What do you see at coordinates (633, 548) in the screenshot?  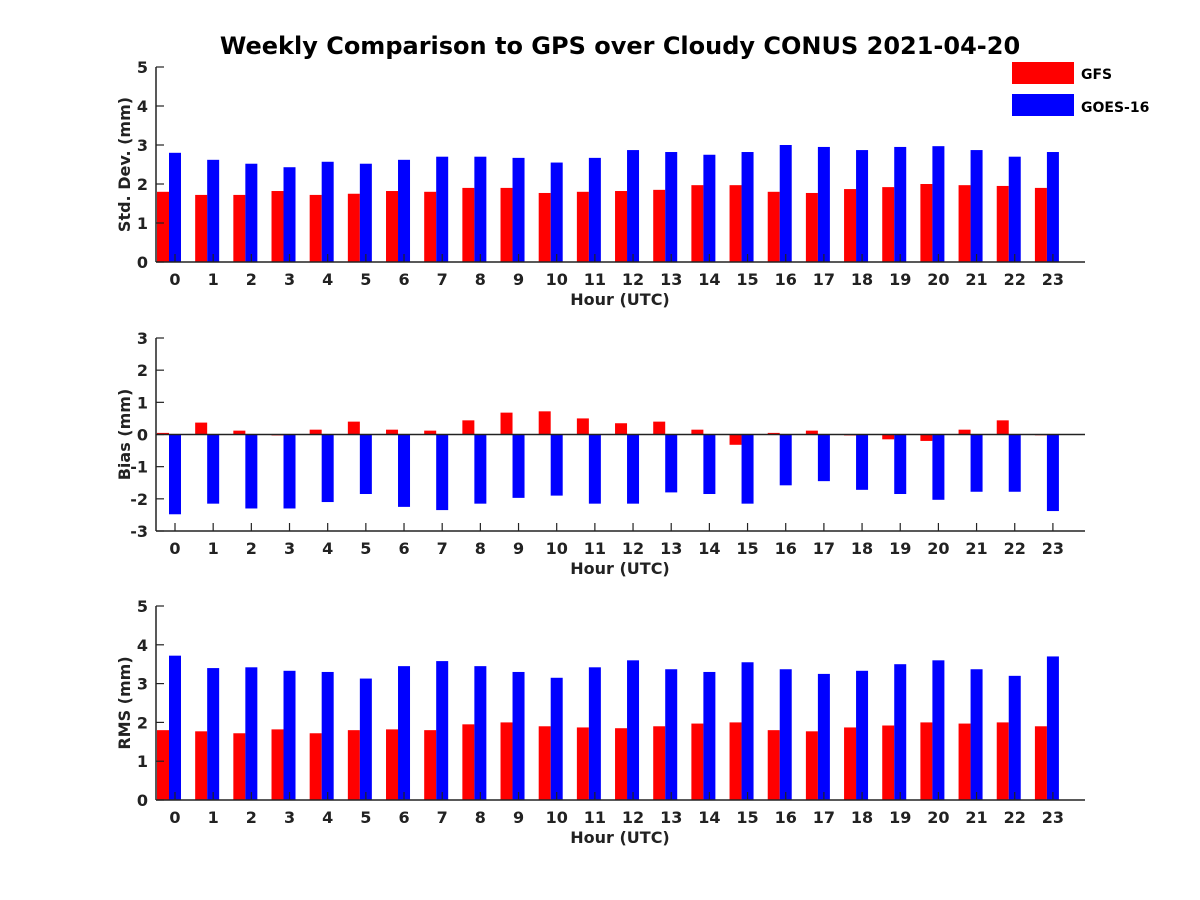 I see `bias-x-tick-label: 12` at bounding box center [633, 548].